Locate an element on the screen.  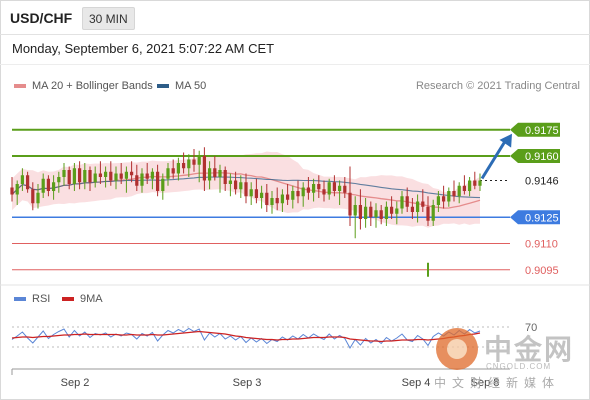
legend-9ma: 9MA is located at coordinates (82, 299).